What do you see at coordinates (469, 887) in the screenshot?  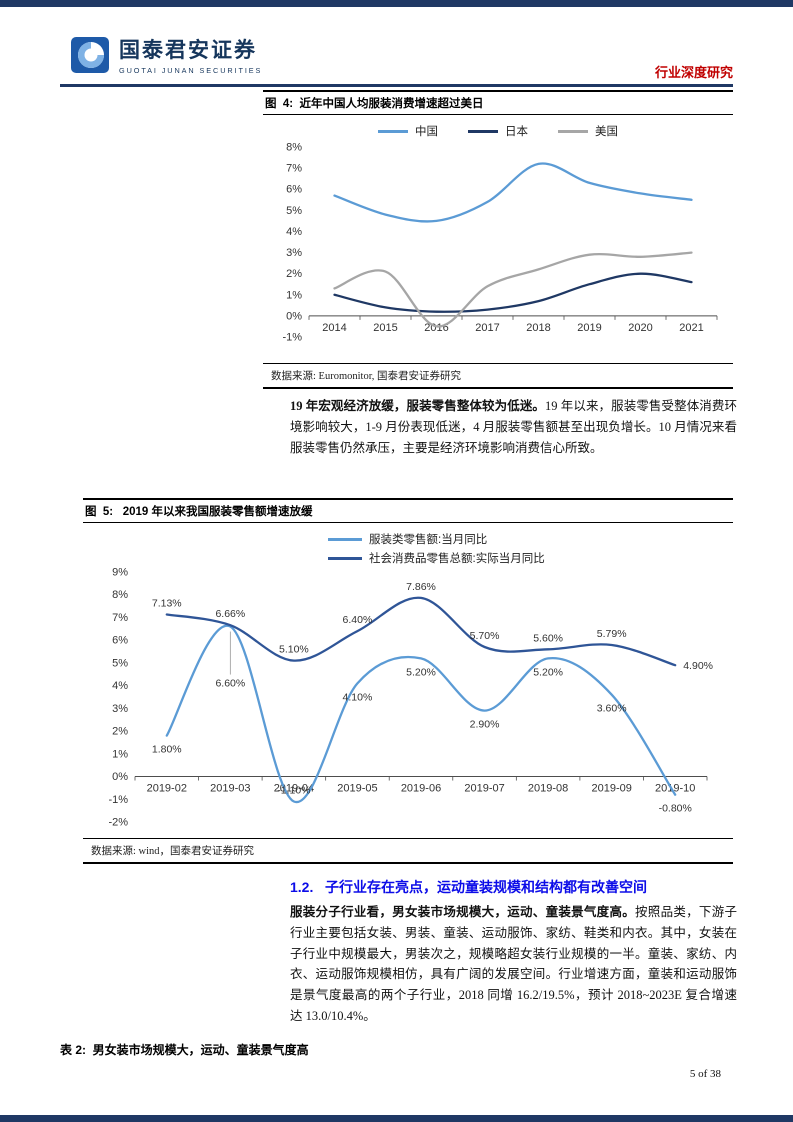 I see `section-heading-1-2: 1.2. 子行业存在亮点，运动童装规模和结构都有改善空间` at bounding box center [469, 887].